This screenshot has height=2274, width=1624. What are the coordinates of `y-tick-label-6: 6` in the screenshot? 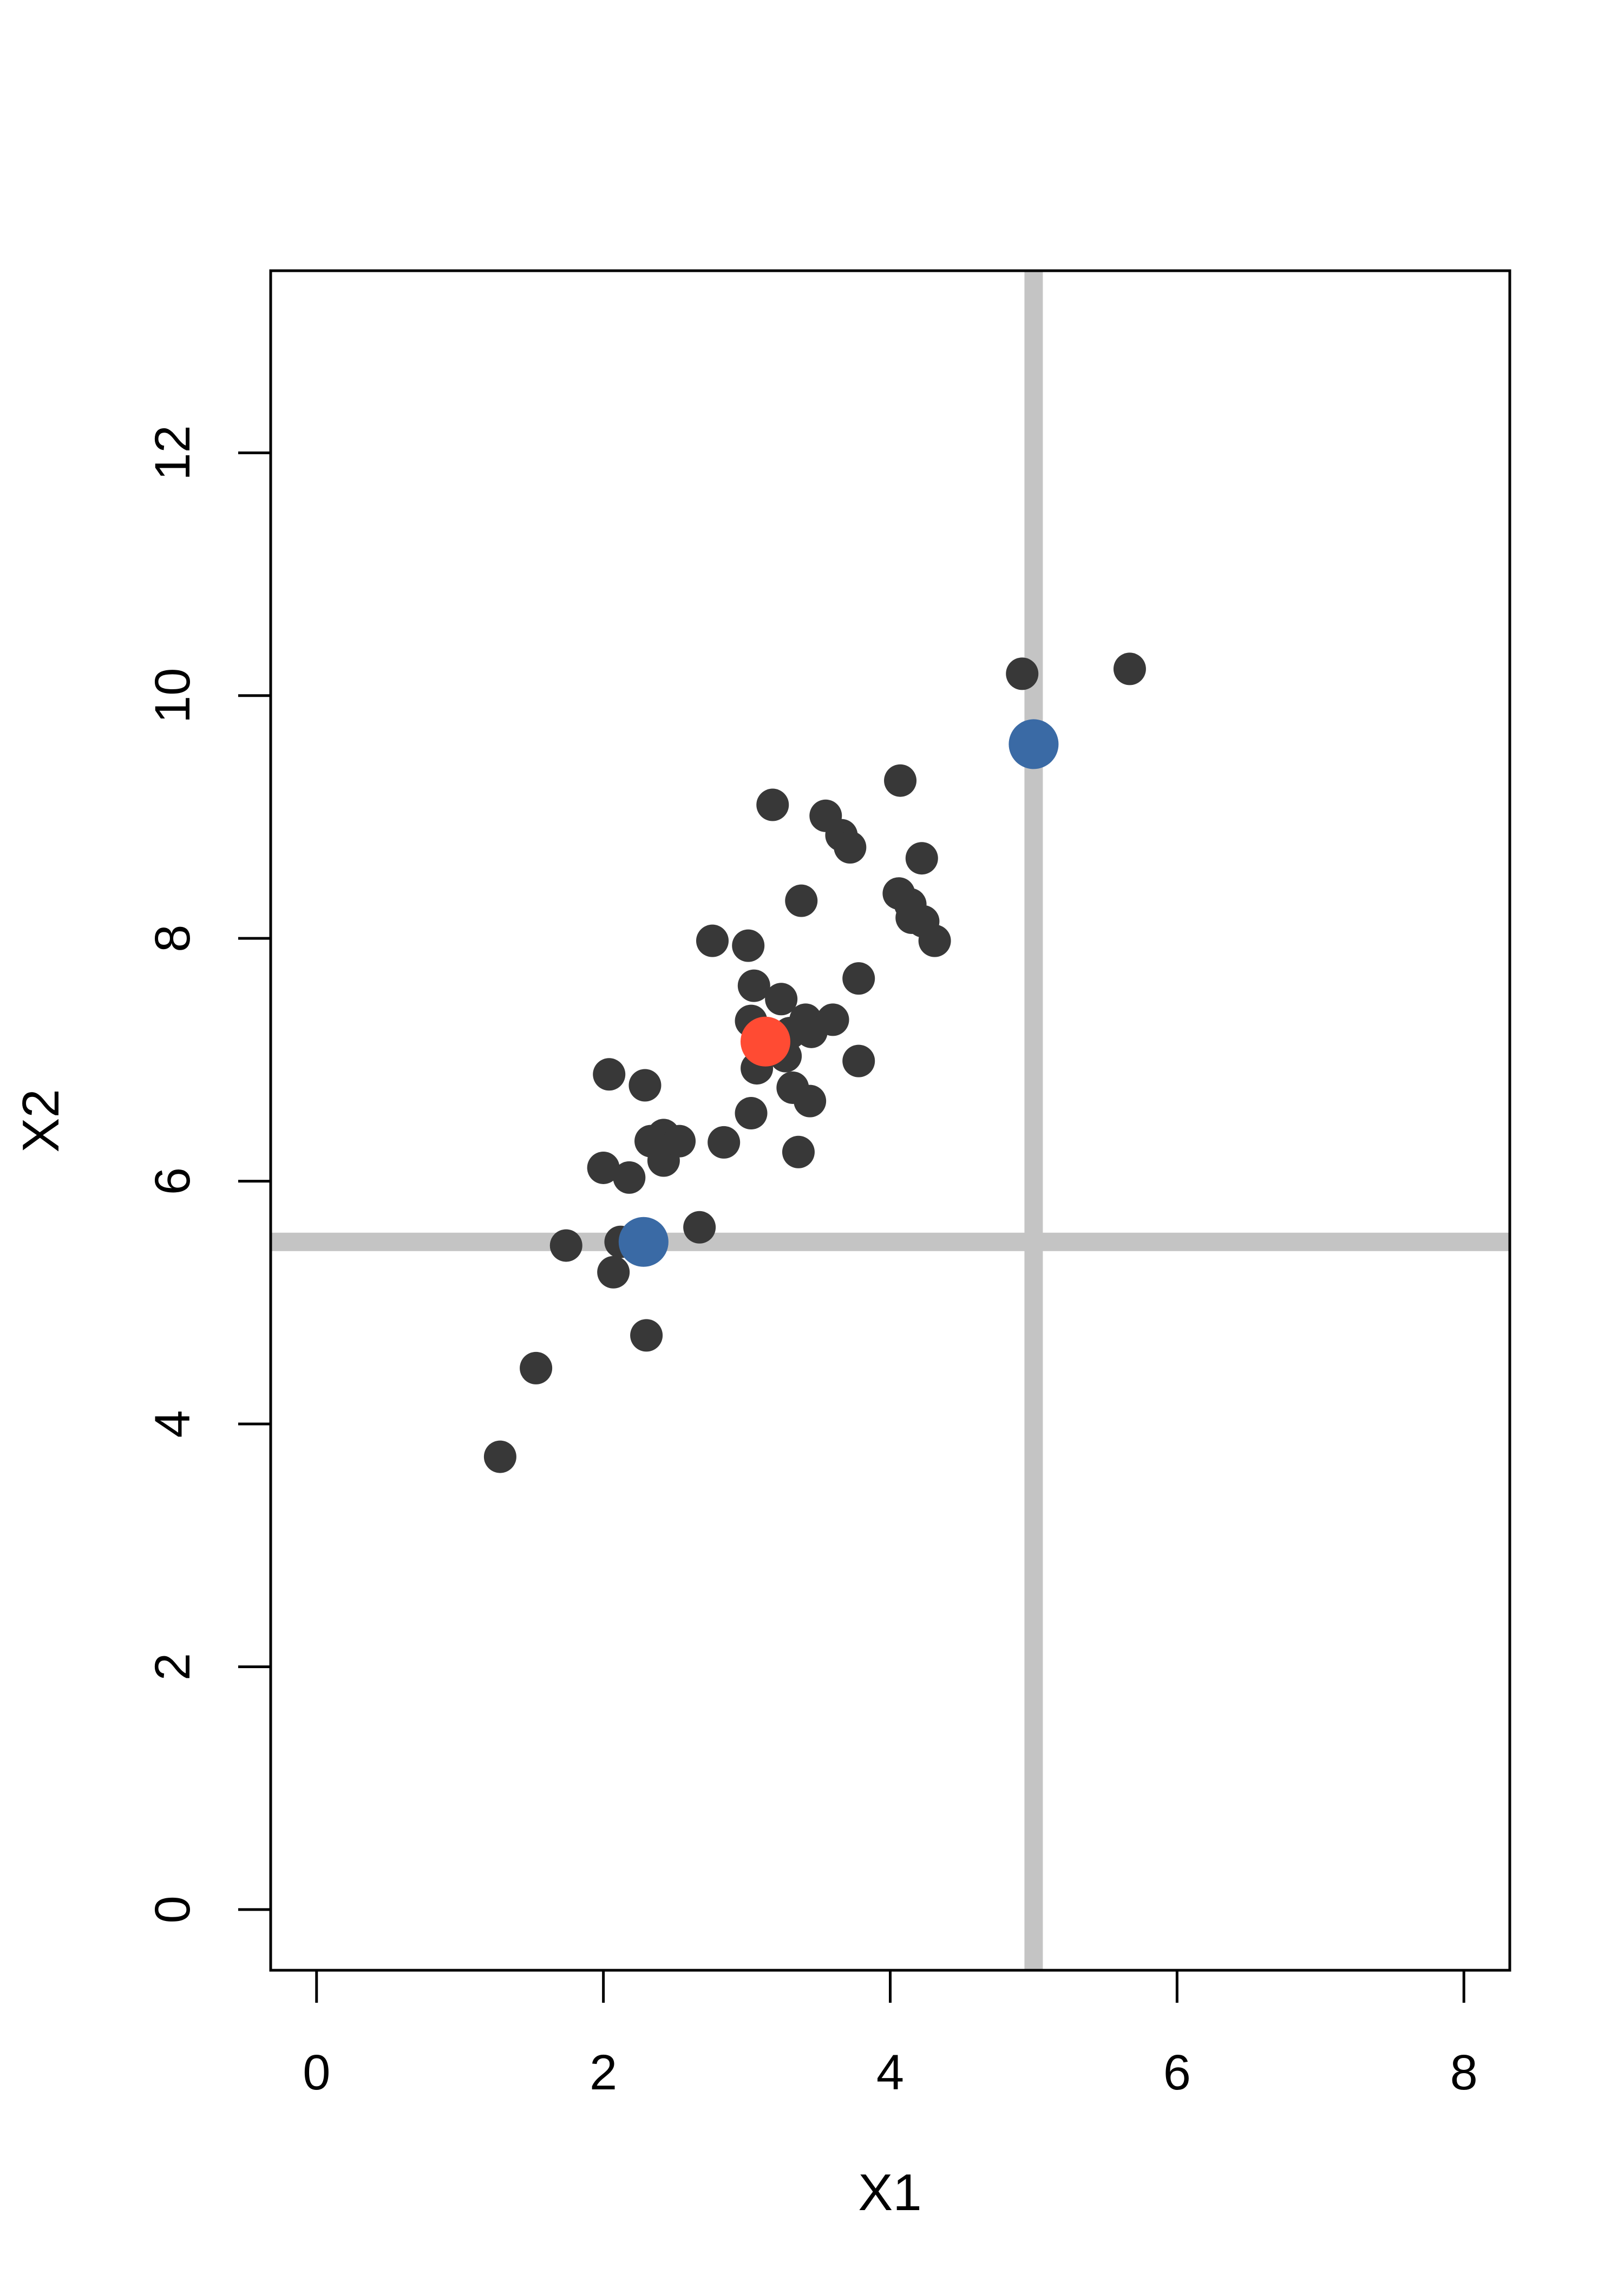 It's located at (172, 1181).